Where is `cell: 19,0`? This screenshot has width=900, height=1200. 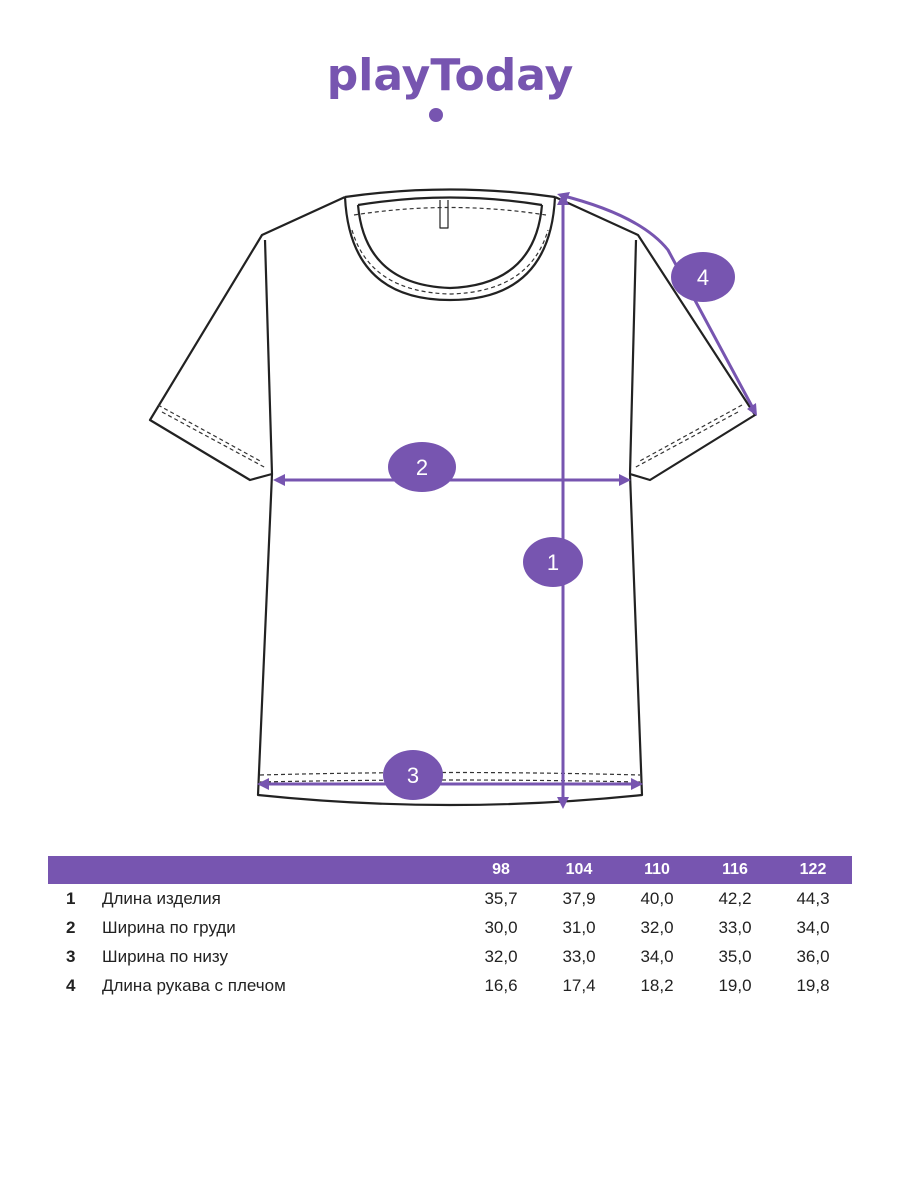 cell: 19,0 is located at coordinates (735, 985).